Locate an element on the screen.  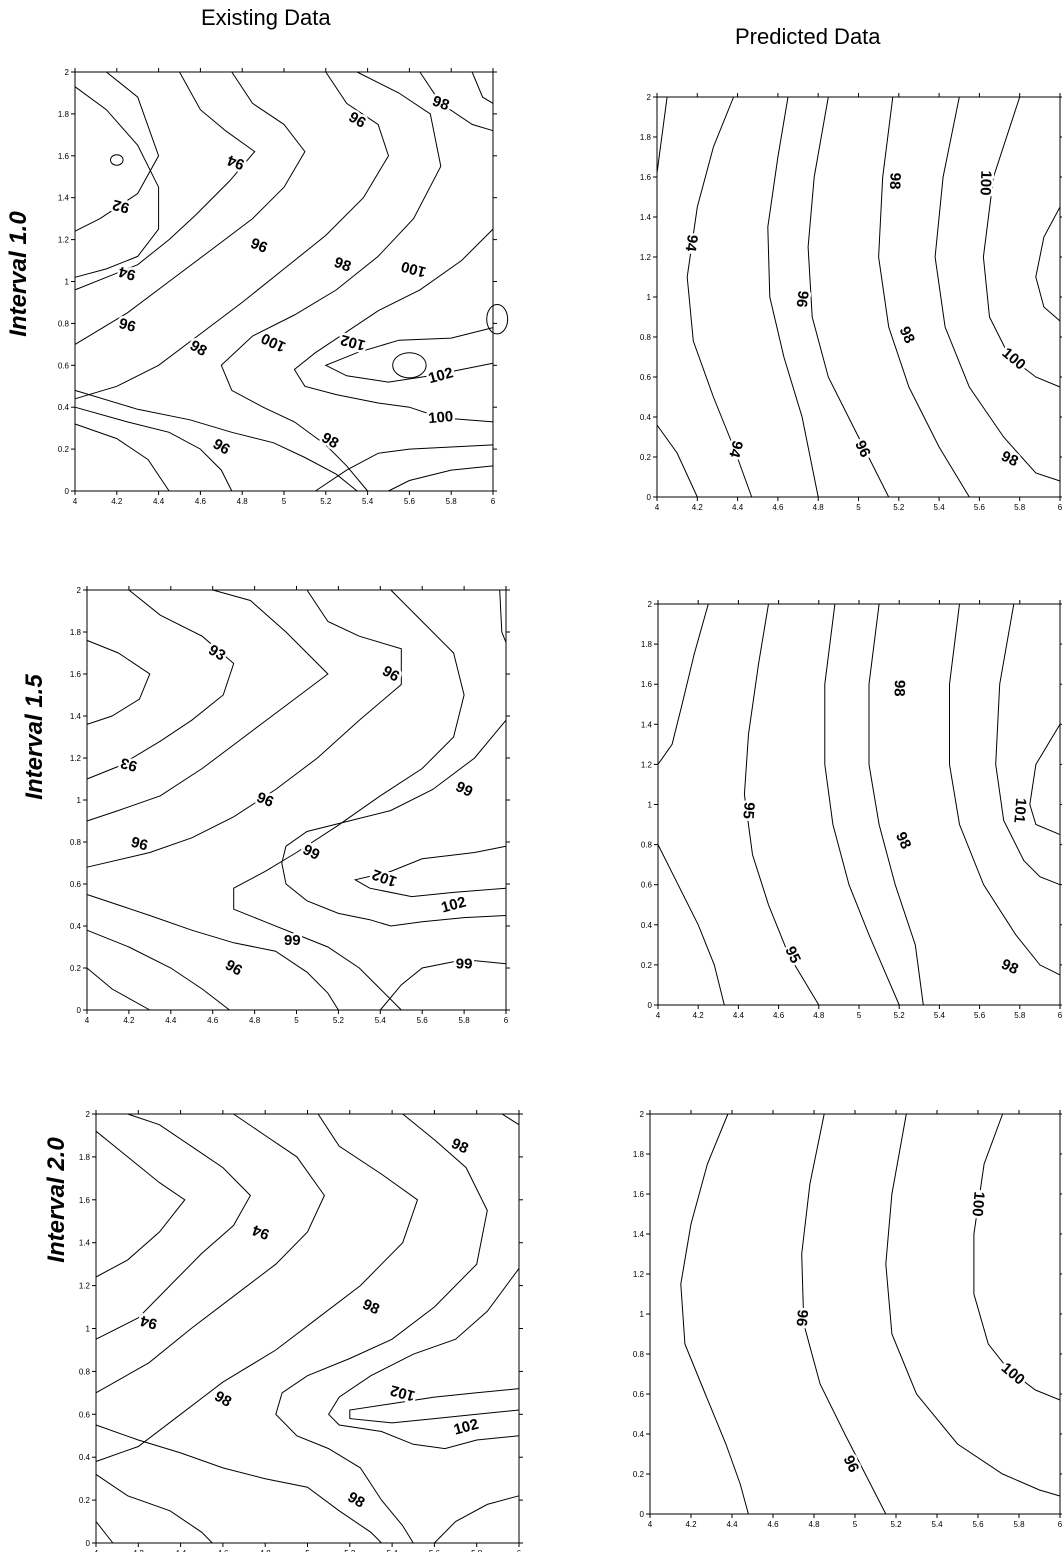
column-title-existing: Existing Data is located at coordinates (266, 17).